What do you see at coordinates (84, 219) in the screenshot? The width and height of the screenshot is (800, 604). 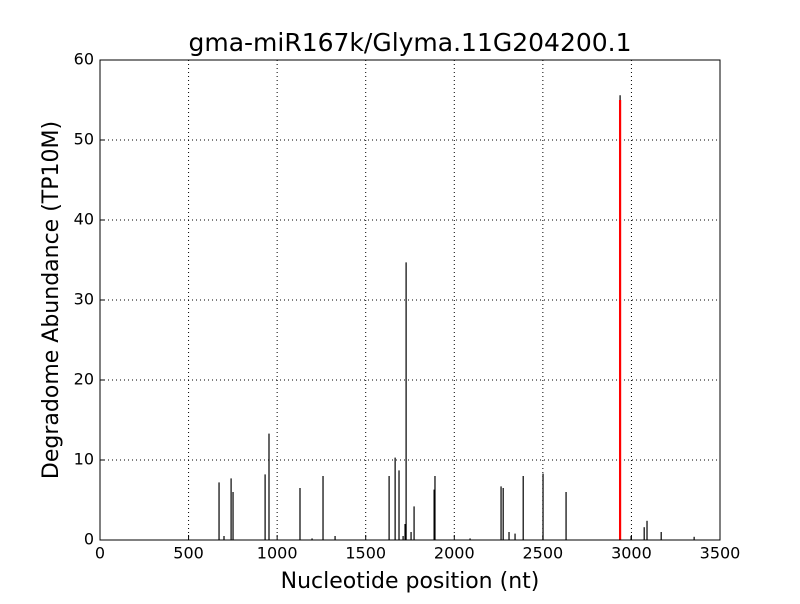 I see `y-tick-label: 40` at bounding box center [84, 219].